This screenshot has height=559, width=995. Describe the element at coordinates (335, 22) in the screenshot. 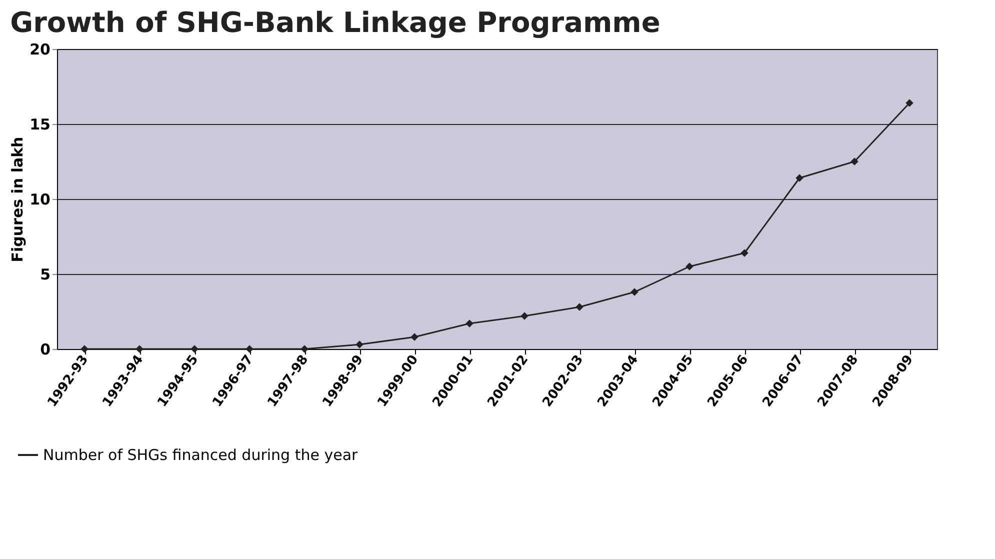

I see `chart-title: Growth of SHG-Bank Linkage Programme` at that location.